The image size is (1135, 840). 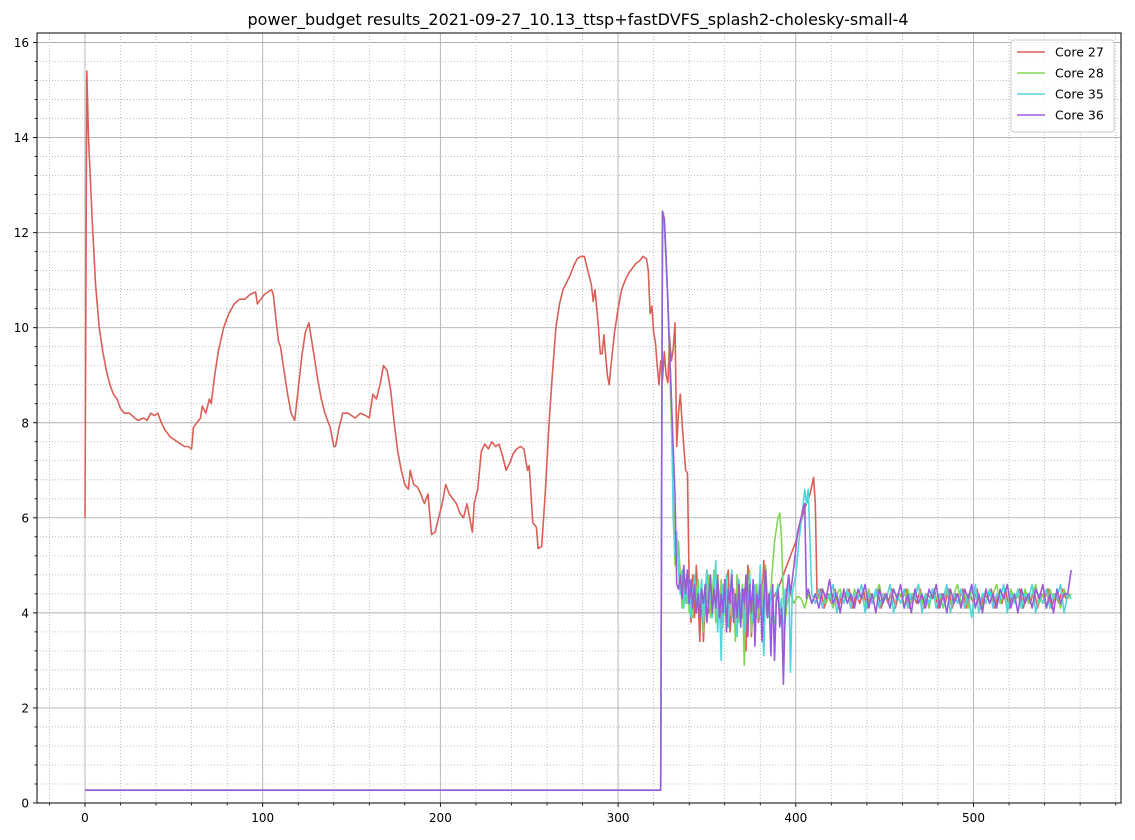 I want to click on y-tick-label: 16, so click(x=21, y=43).